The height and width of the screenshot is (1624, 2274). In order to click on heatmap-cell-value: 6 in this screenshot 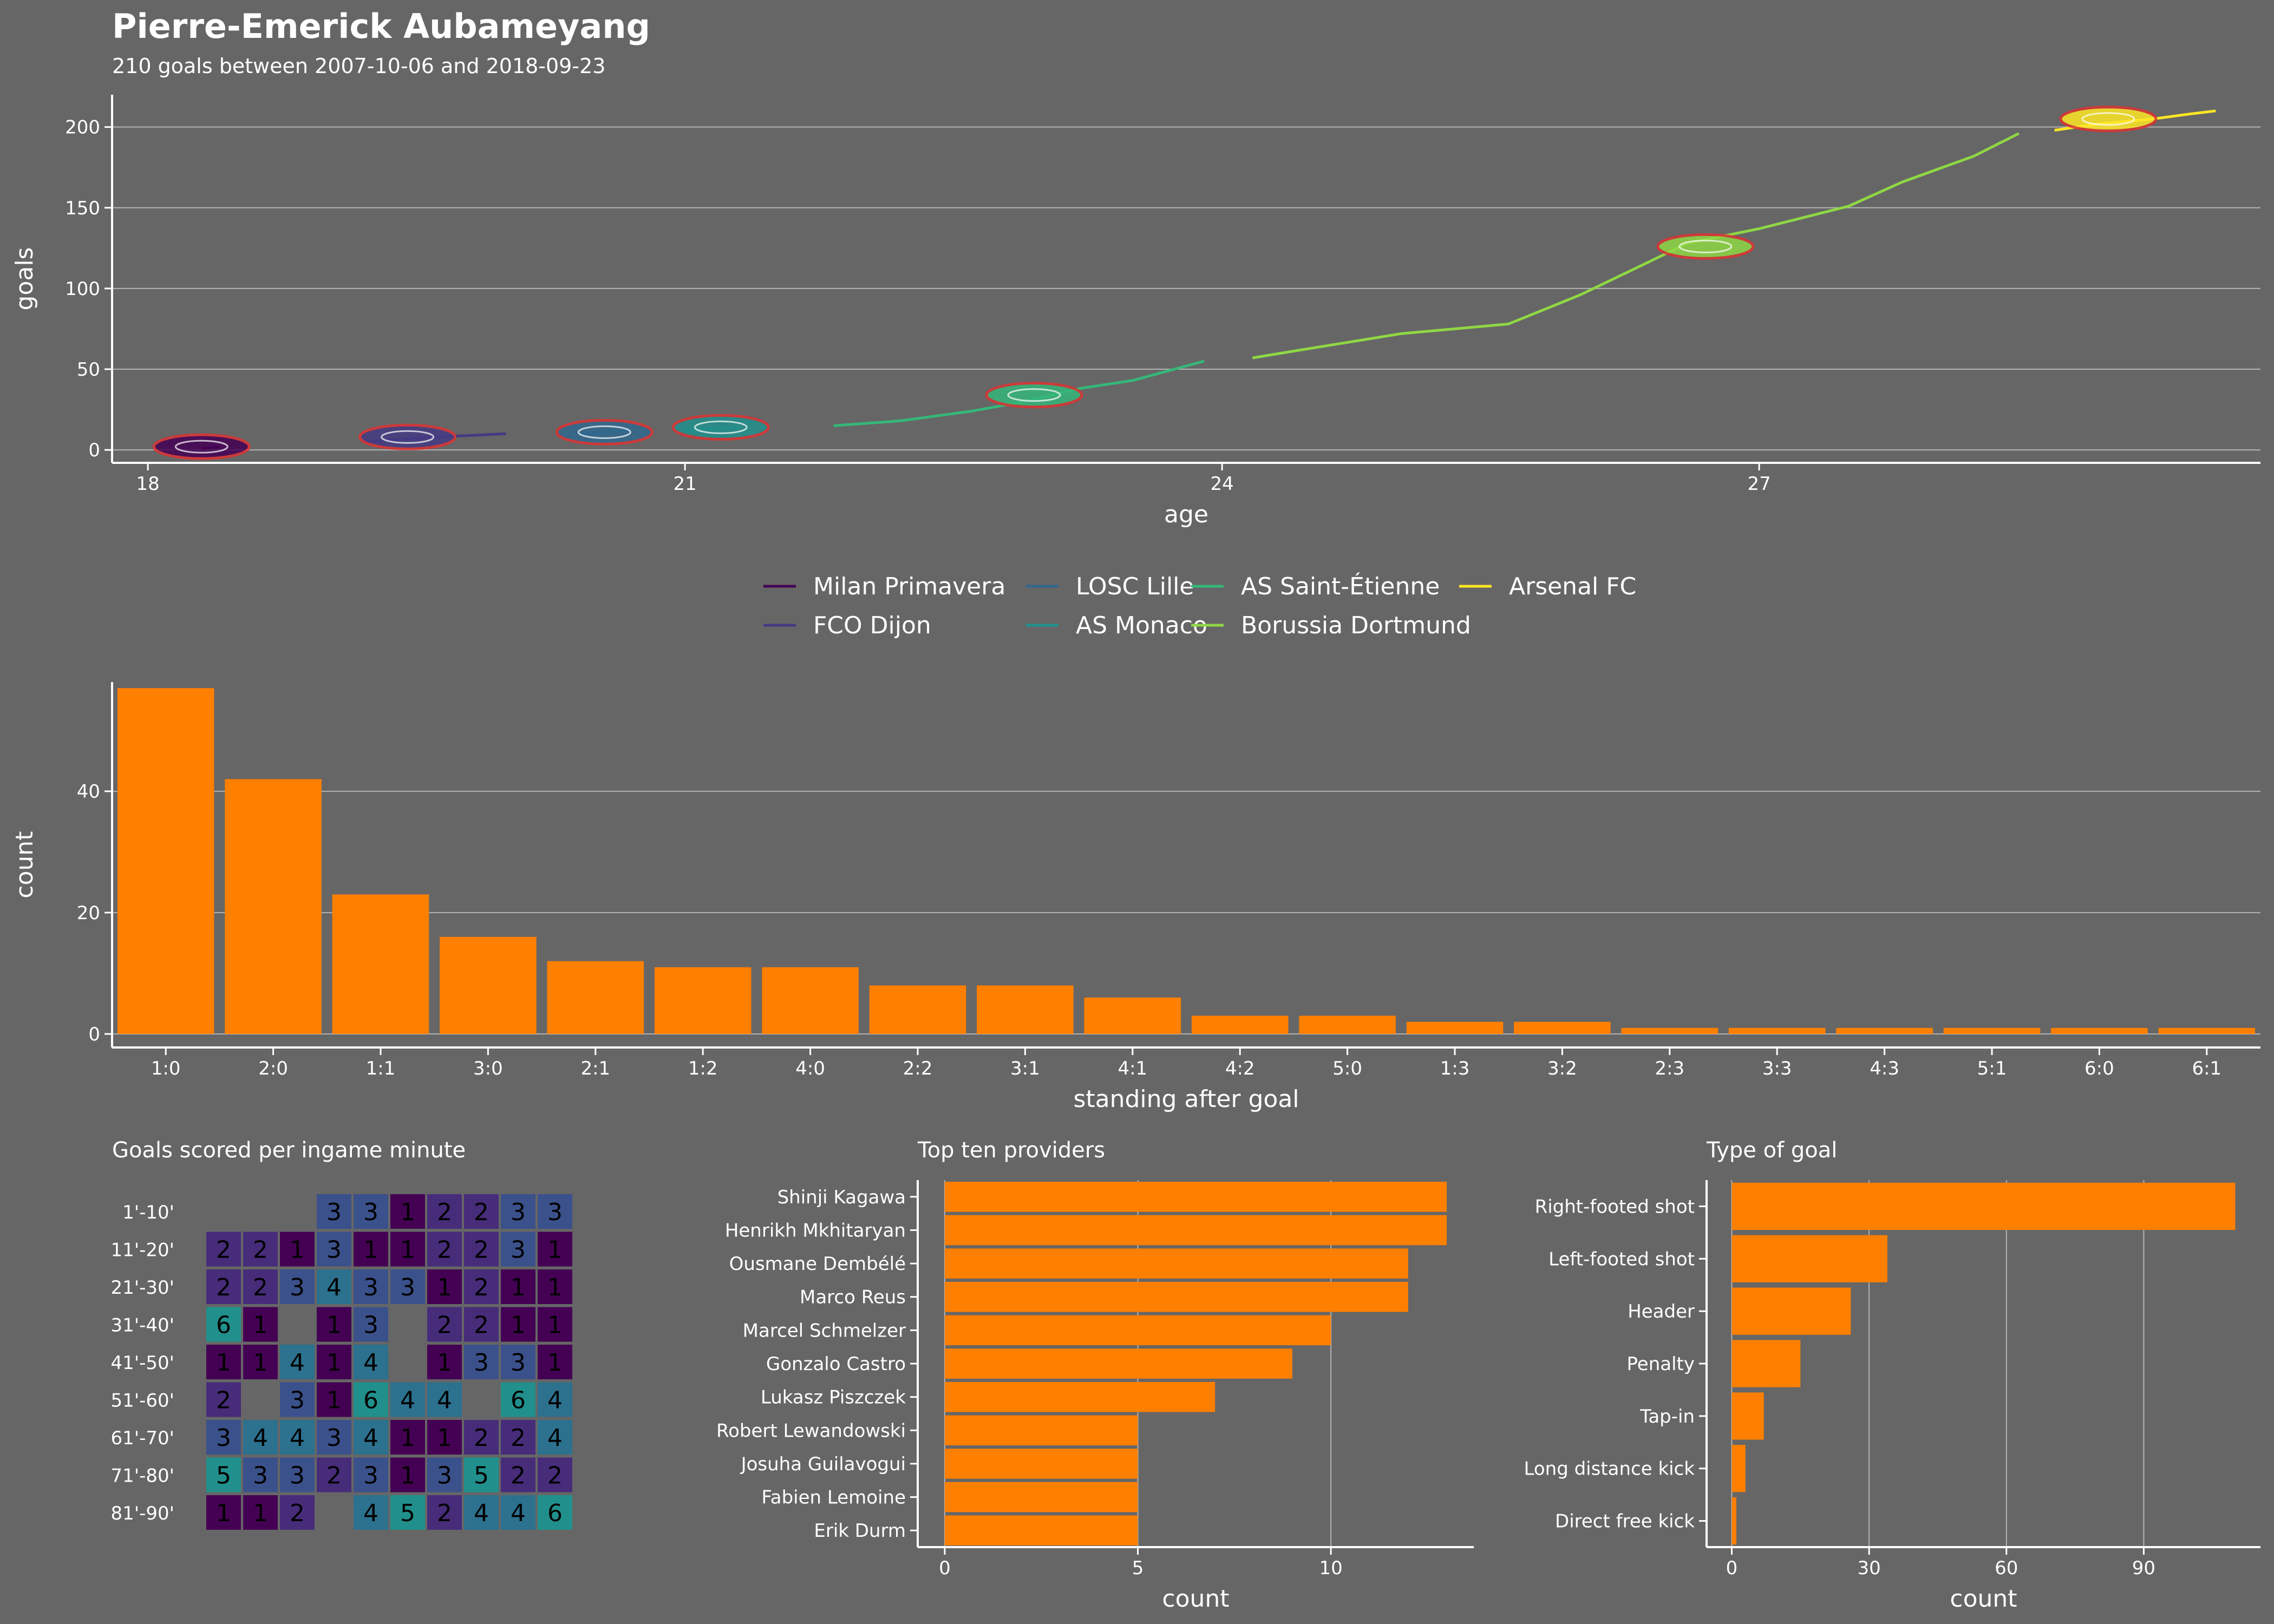, I will do `click(519, 1401)`.